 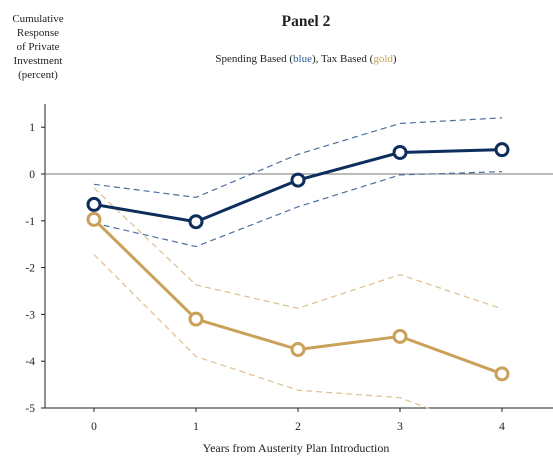 What do you see at coordinates (30, 222) in the screenshot?
I see `y-tick-label: -1` at bounding box center [30, 222].